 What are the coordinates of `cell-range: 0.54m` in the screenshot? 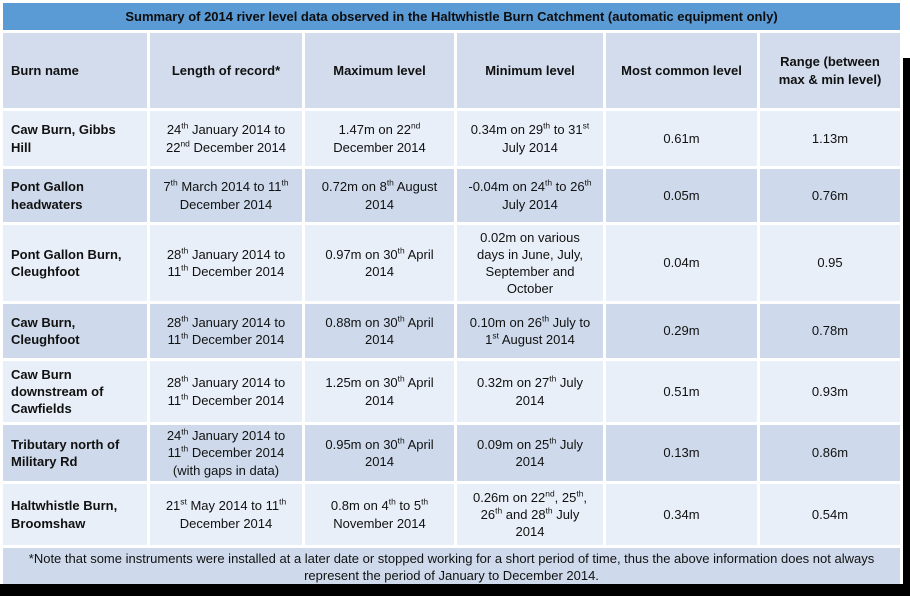 It's located at (830, 514).